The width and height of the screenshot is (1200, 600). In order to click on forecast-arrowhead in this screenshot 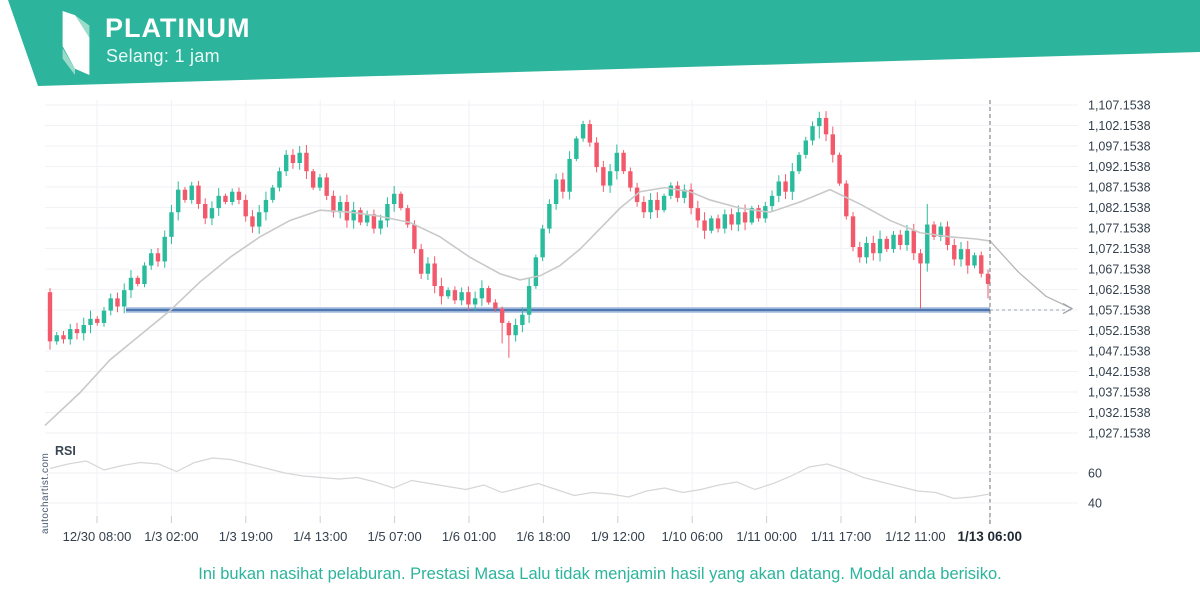, I will do `click(1068, 309)`.